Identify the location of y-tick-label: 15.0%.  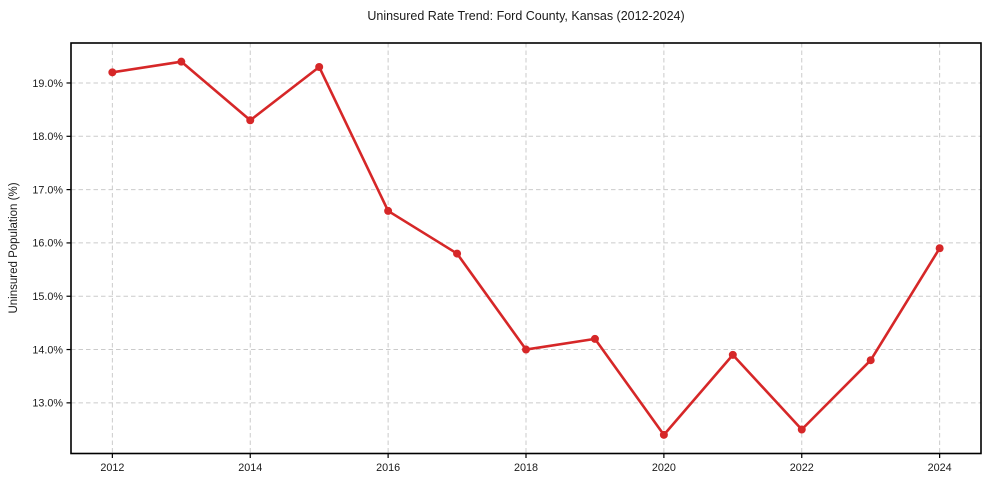
(47, 297).